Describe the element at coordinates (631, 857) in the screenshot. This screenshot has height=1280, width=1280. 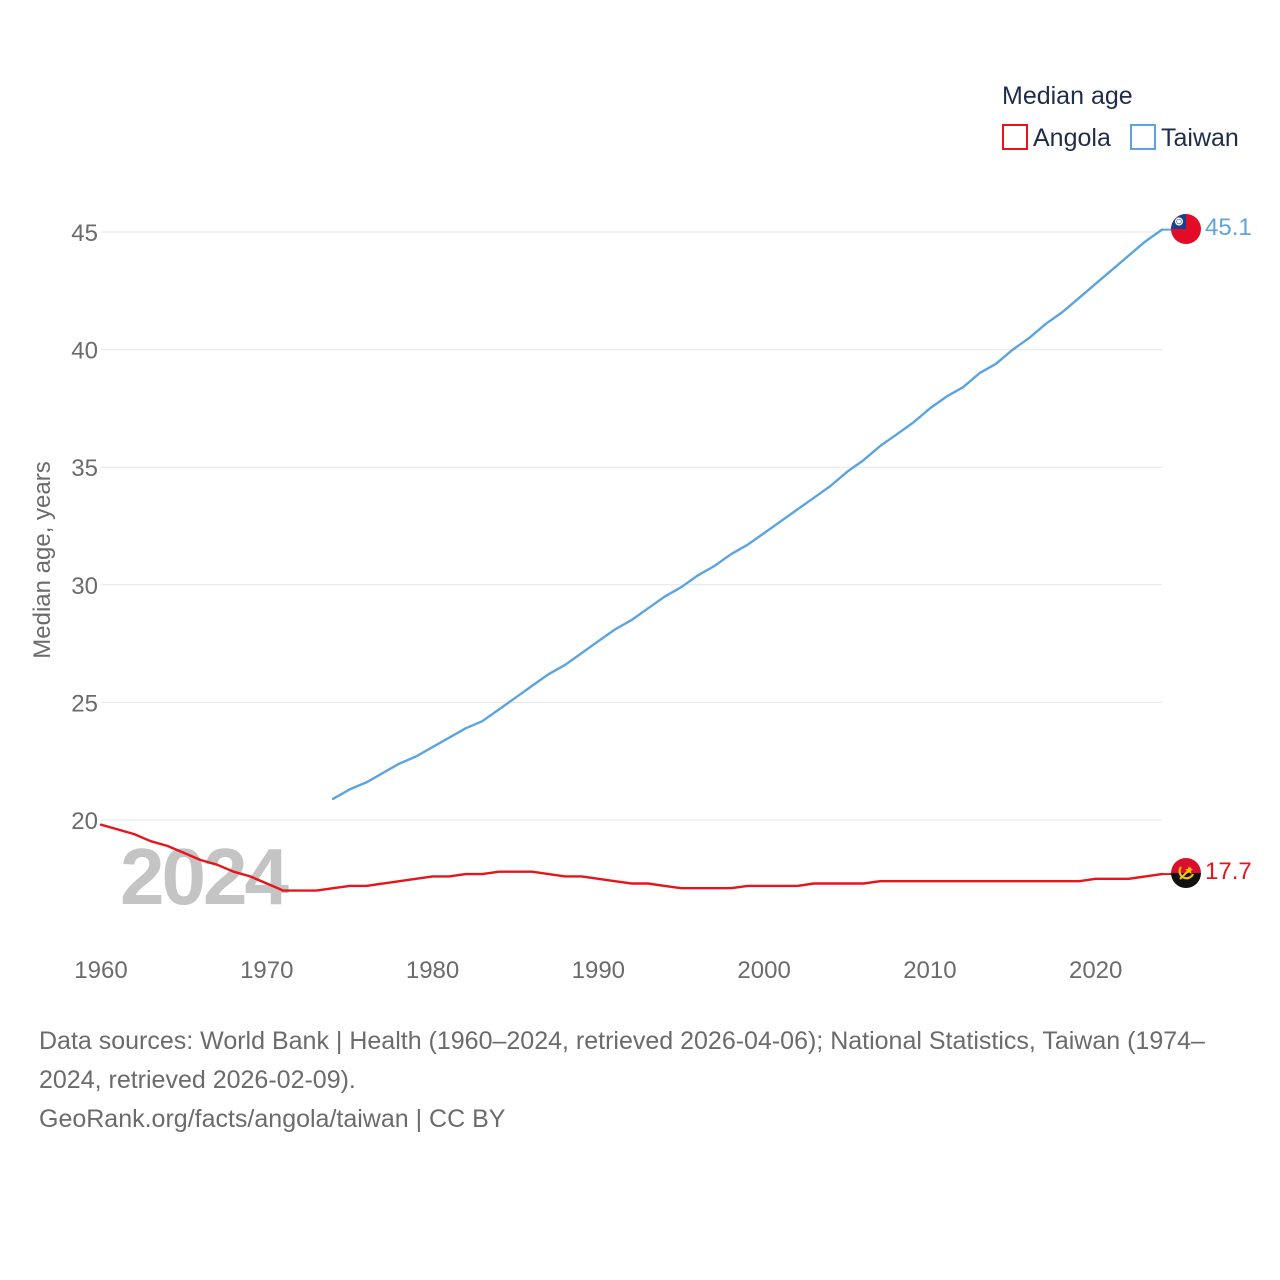
I see `series-line-angola` at that location.